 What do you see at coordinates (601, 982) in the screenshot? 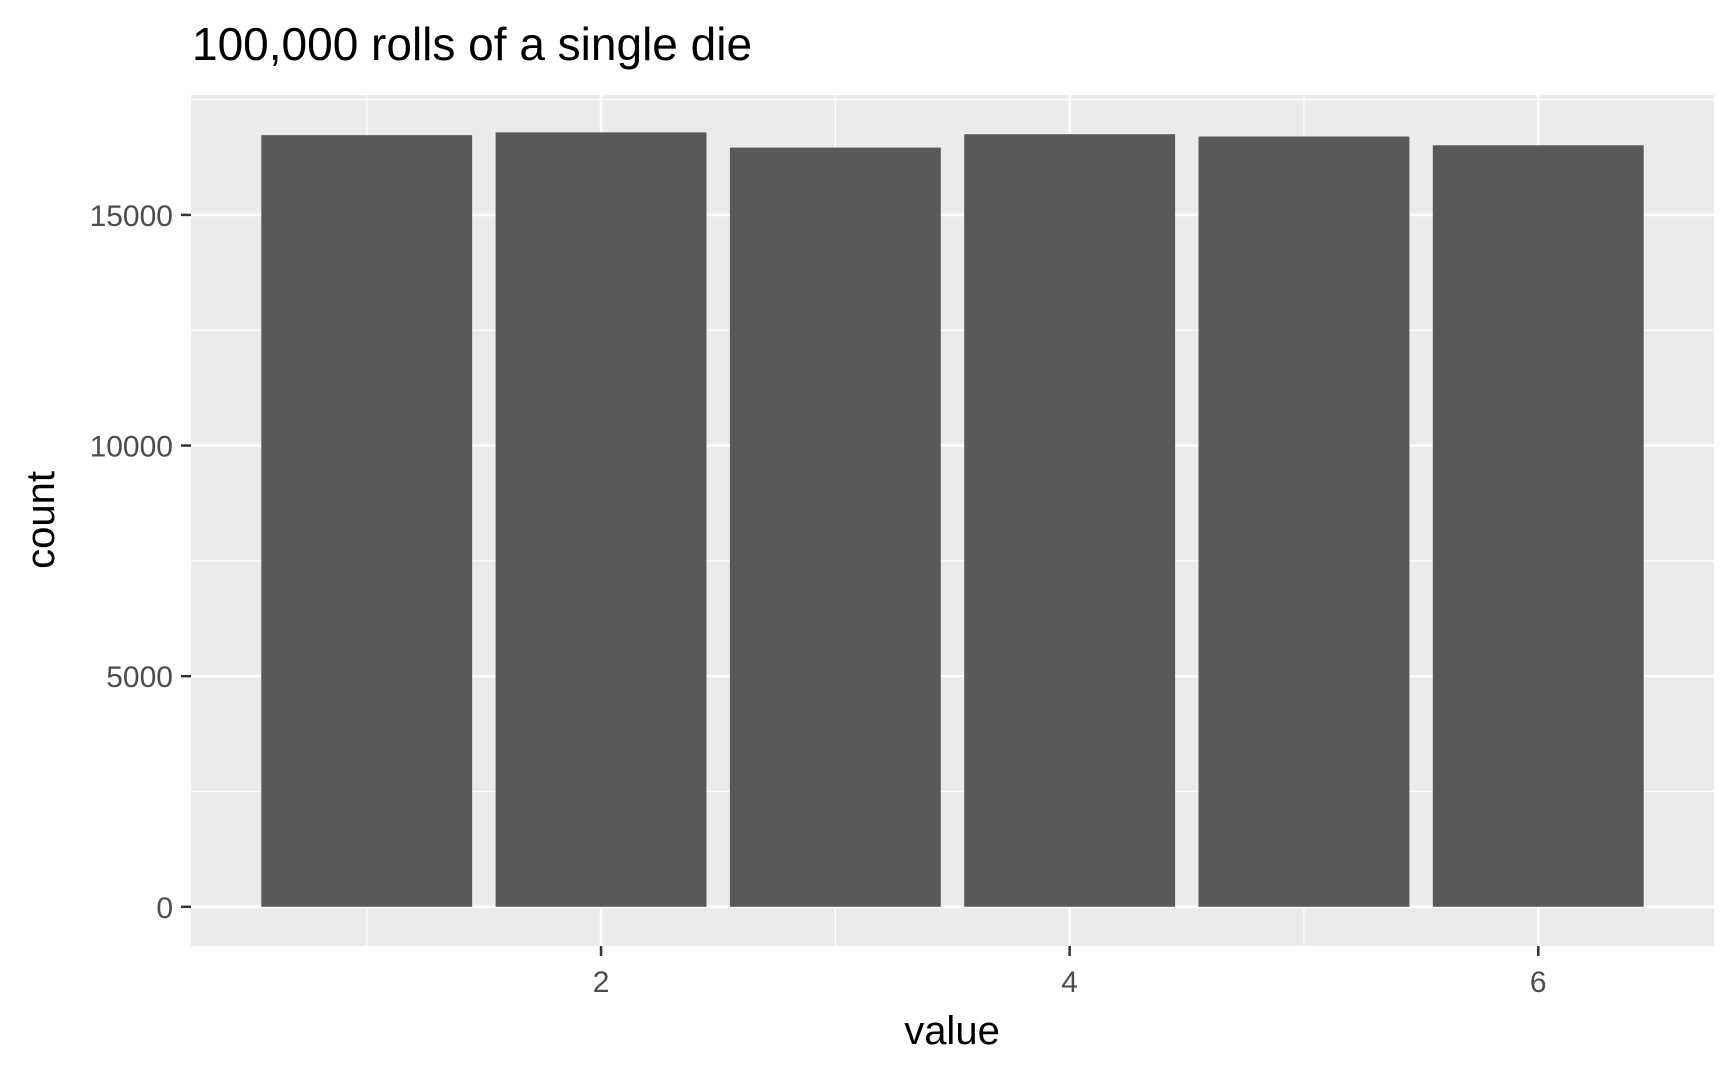
I see `x-tick-label: 2` at bounding box center [601, 982].